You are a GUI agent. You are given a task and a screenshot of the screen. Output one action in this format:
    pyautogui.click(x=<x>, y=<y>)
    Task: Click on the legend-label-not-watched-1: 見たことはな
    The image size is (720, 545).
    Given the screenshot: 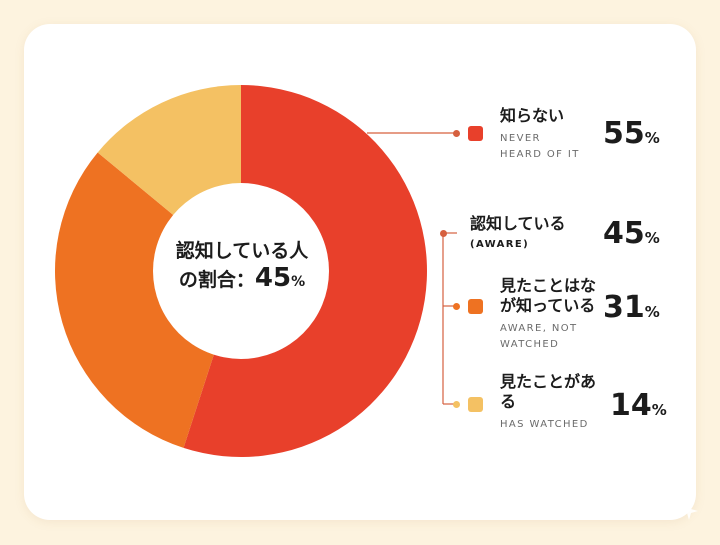 What is the action you would take?
    pyautogui.click(x=548, y=285)
    